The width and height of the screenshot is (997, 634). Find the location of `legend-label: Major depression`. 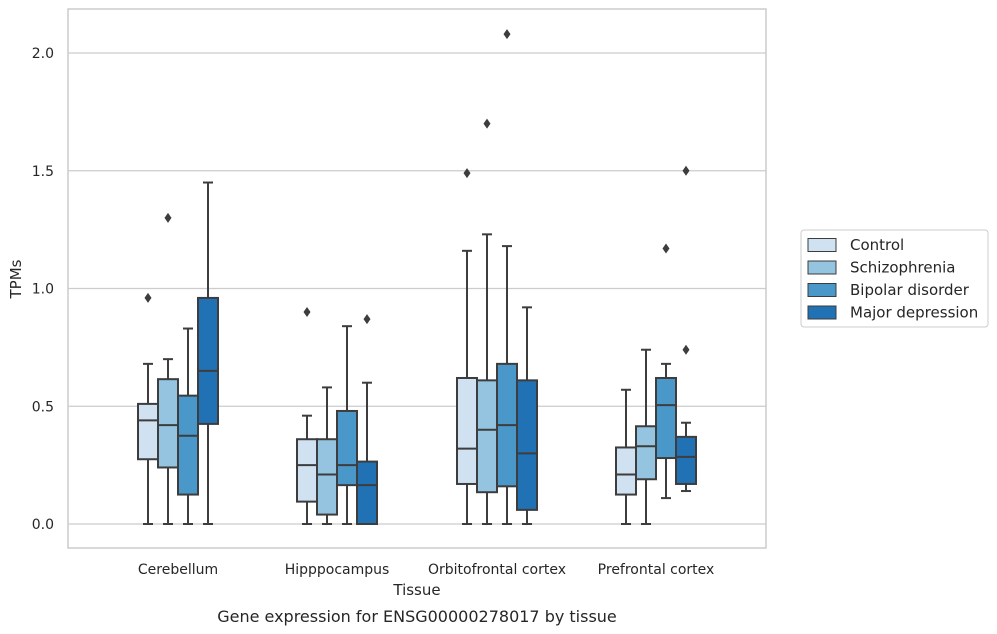

legend-label: Major depression is located at coordinates (914, 313).